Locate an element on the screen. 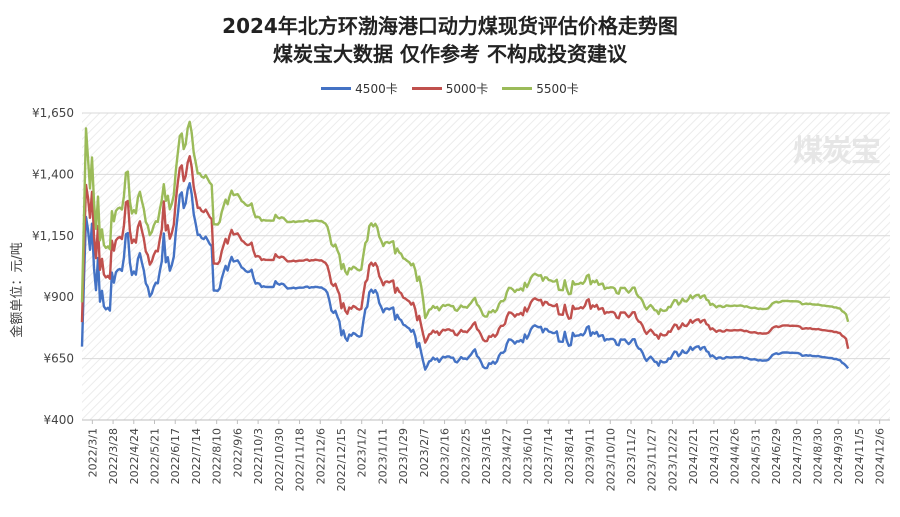  legend-item-5500: 5500卡 is located at coordinates (540, 88).